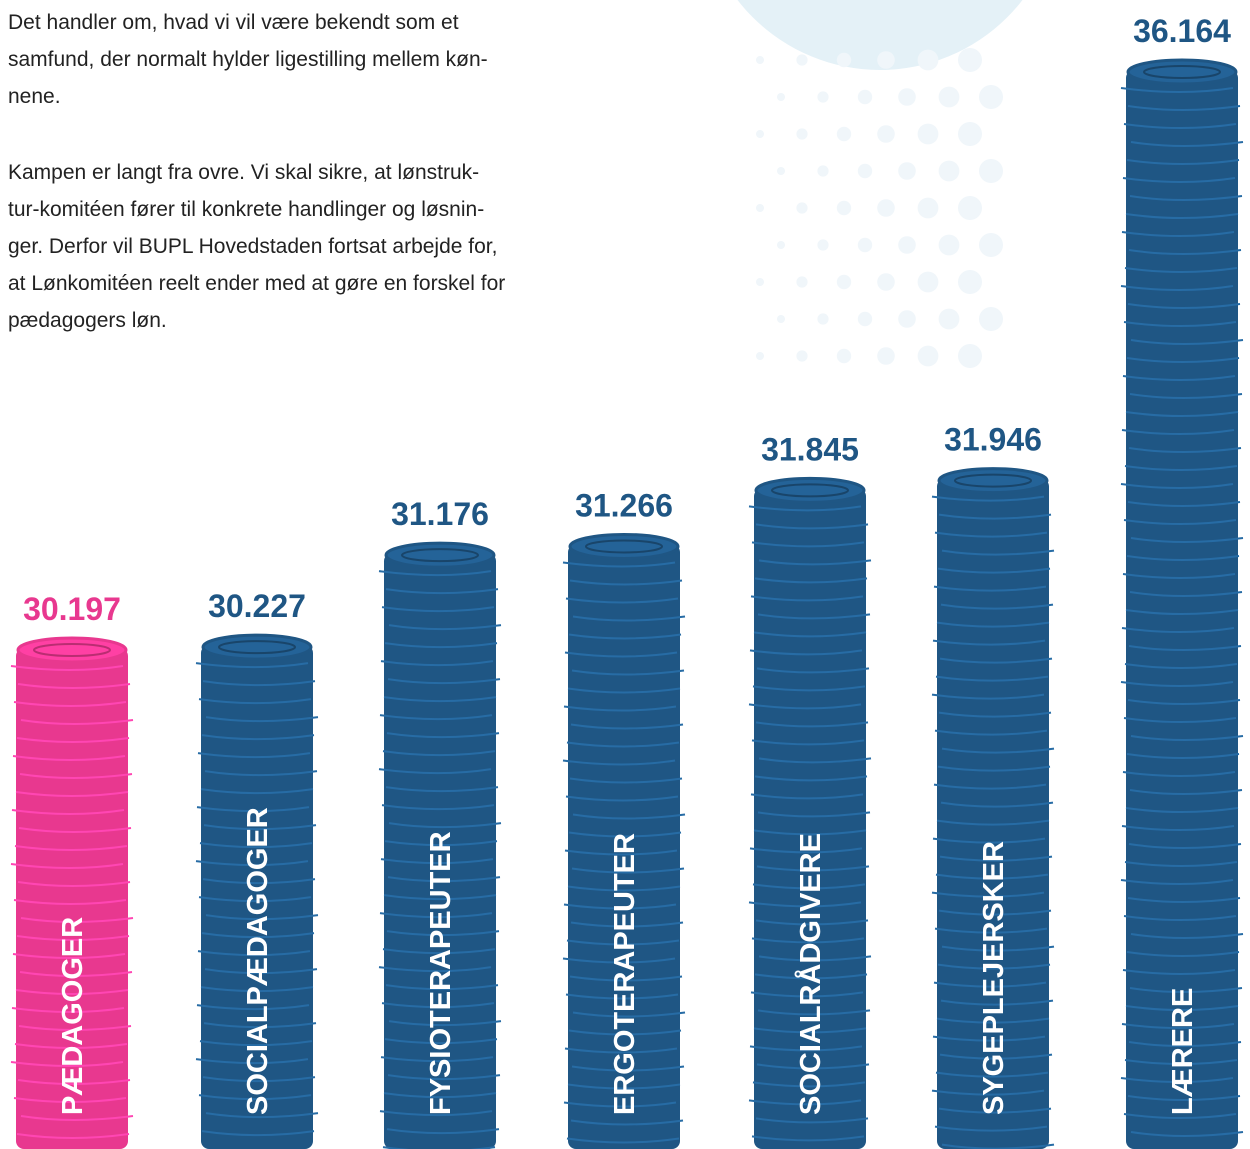 The width and height of the screenshot is (1250, 1149). I want to click on category-label: SYGEPLEJERSKER, so click(994, 978).